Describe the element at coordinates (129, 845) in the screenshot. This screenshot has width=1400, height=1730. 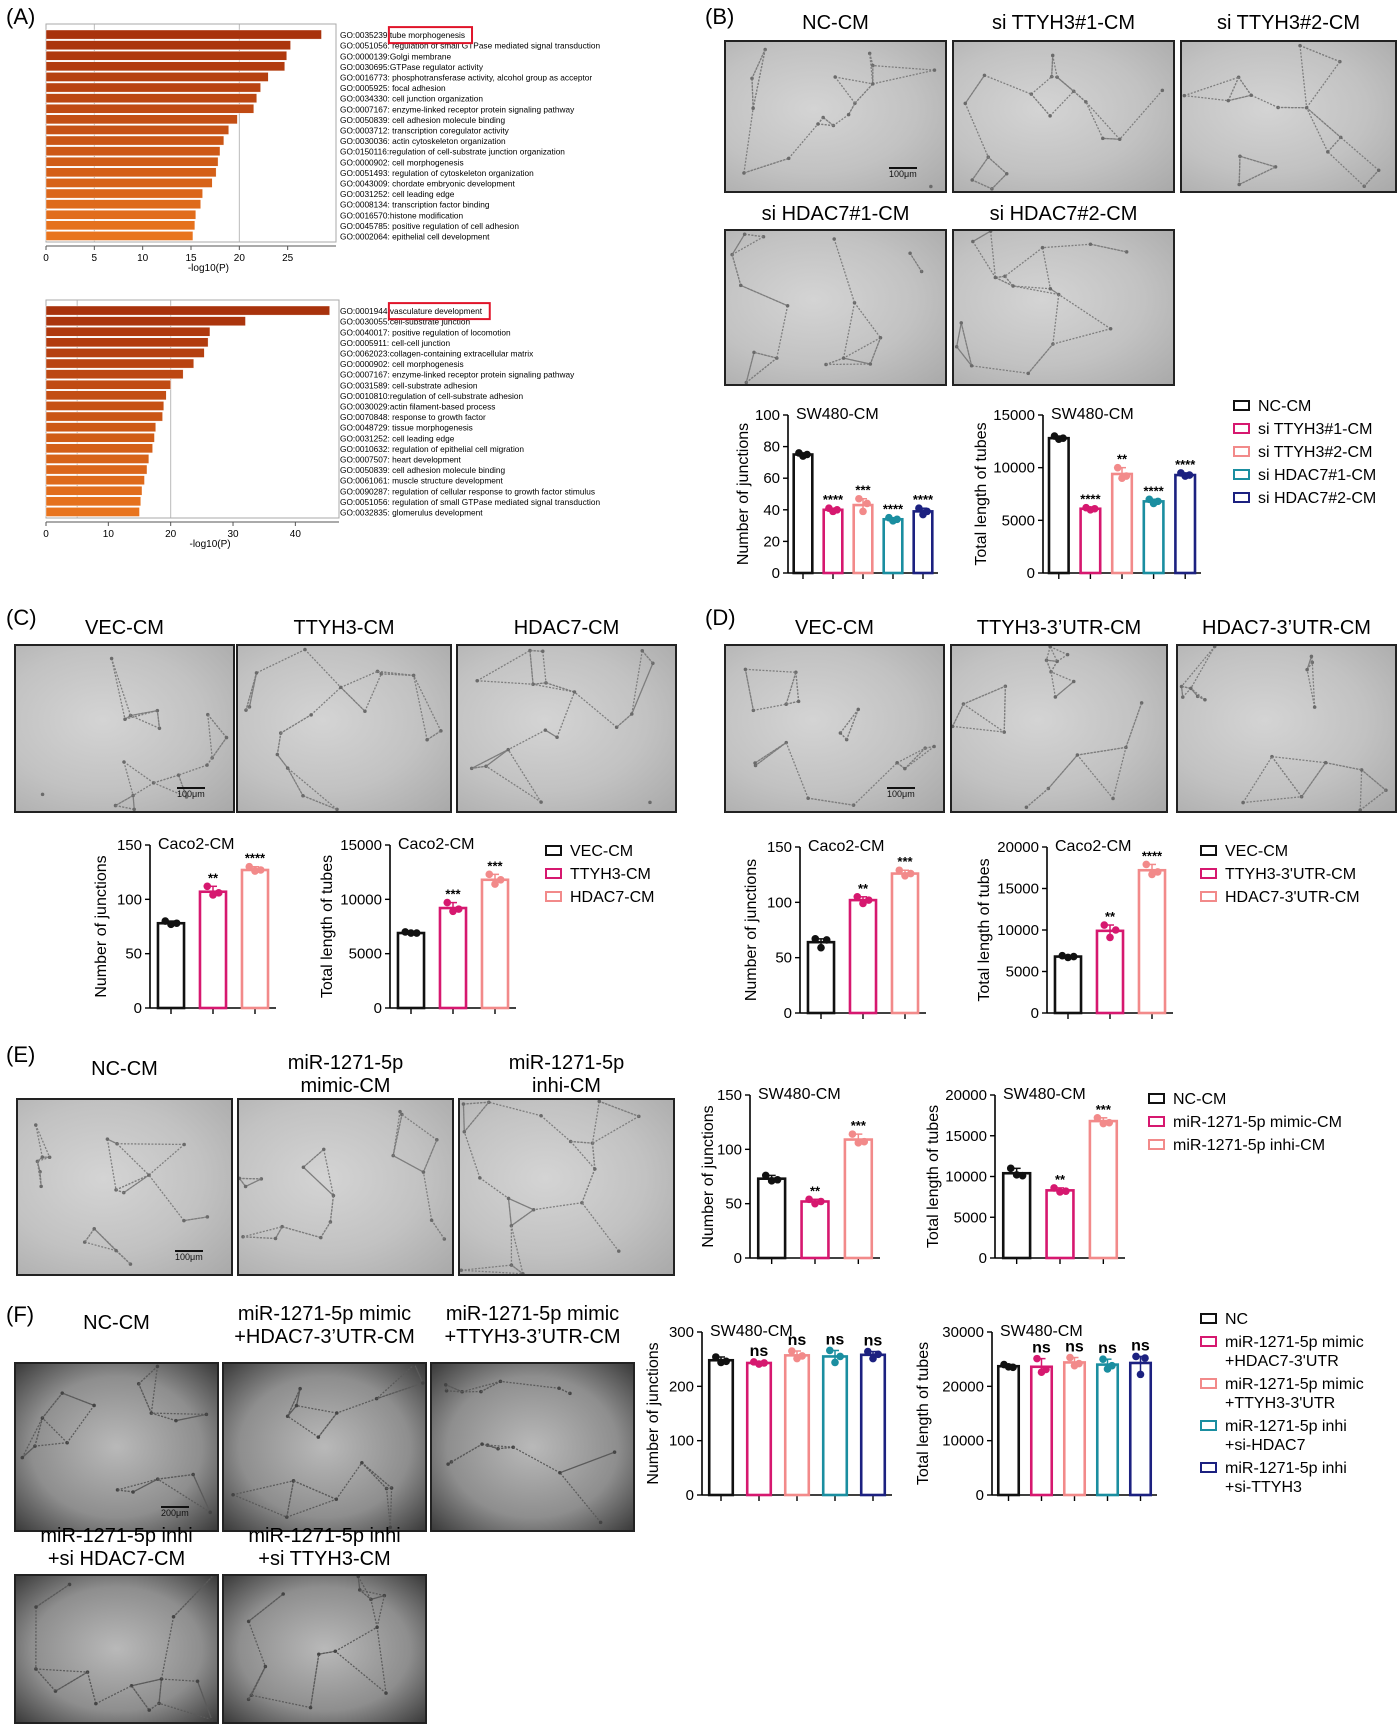
I see `y-tick-label: 150` at that location.